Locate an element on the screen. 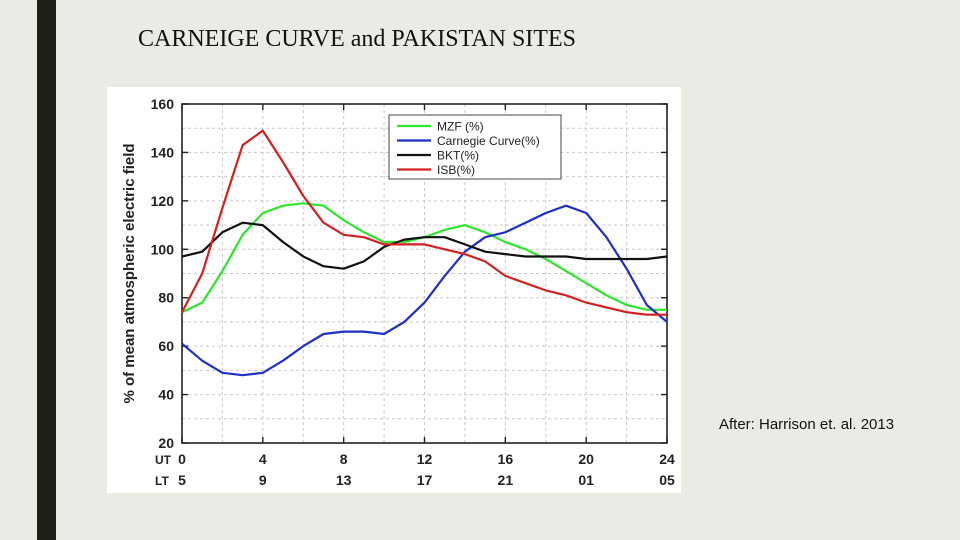  legend-label-0: MZF (%) is located at coordinates (460, 127).